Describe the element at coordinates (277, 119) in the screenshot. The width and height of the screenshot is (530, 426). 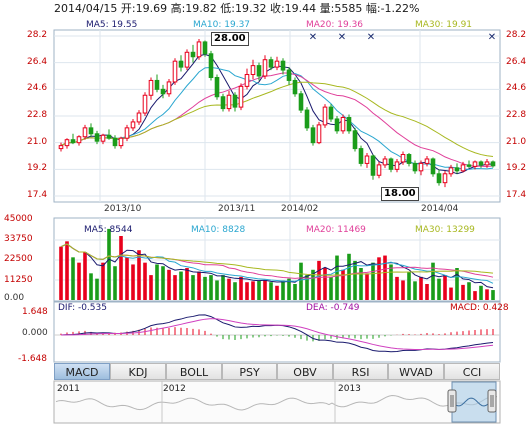
I see `ma30-line` at that location.